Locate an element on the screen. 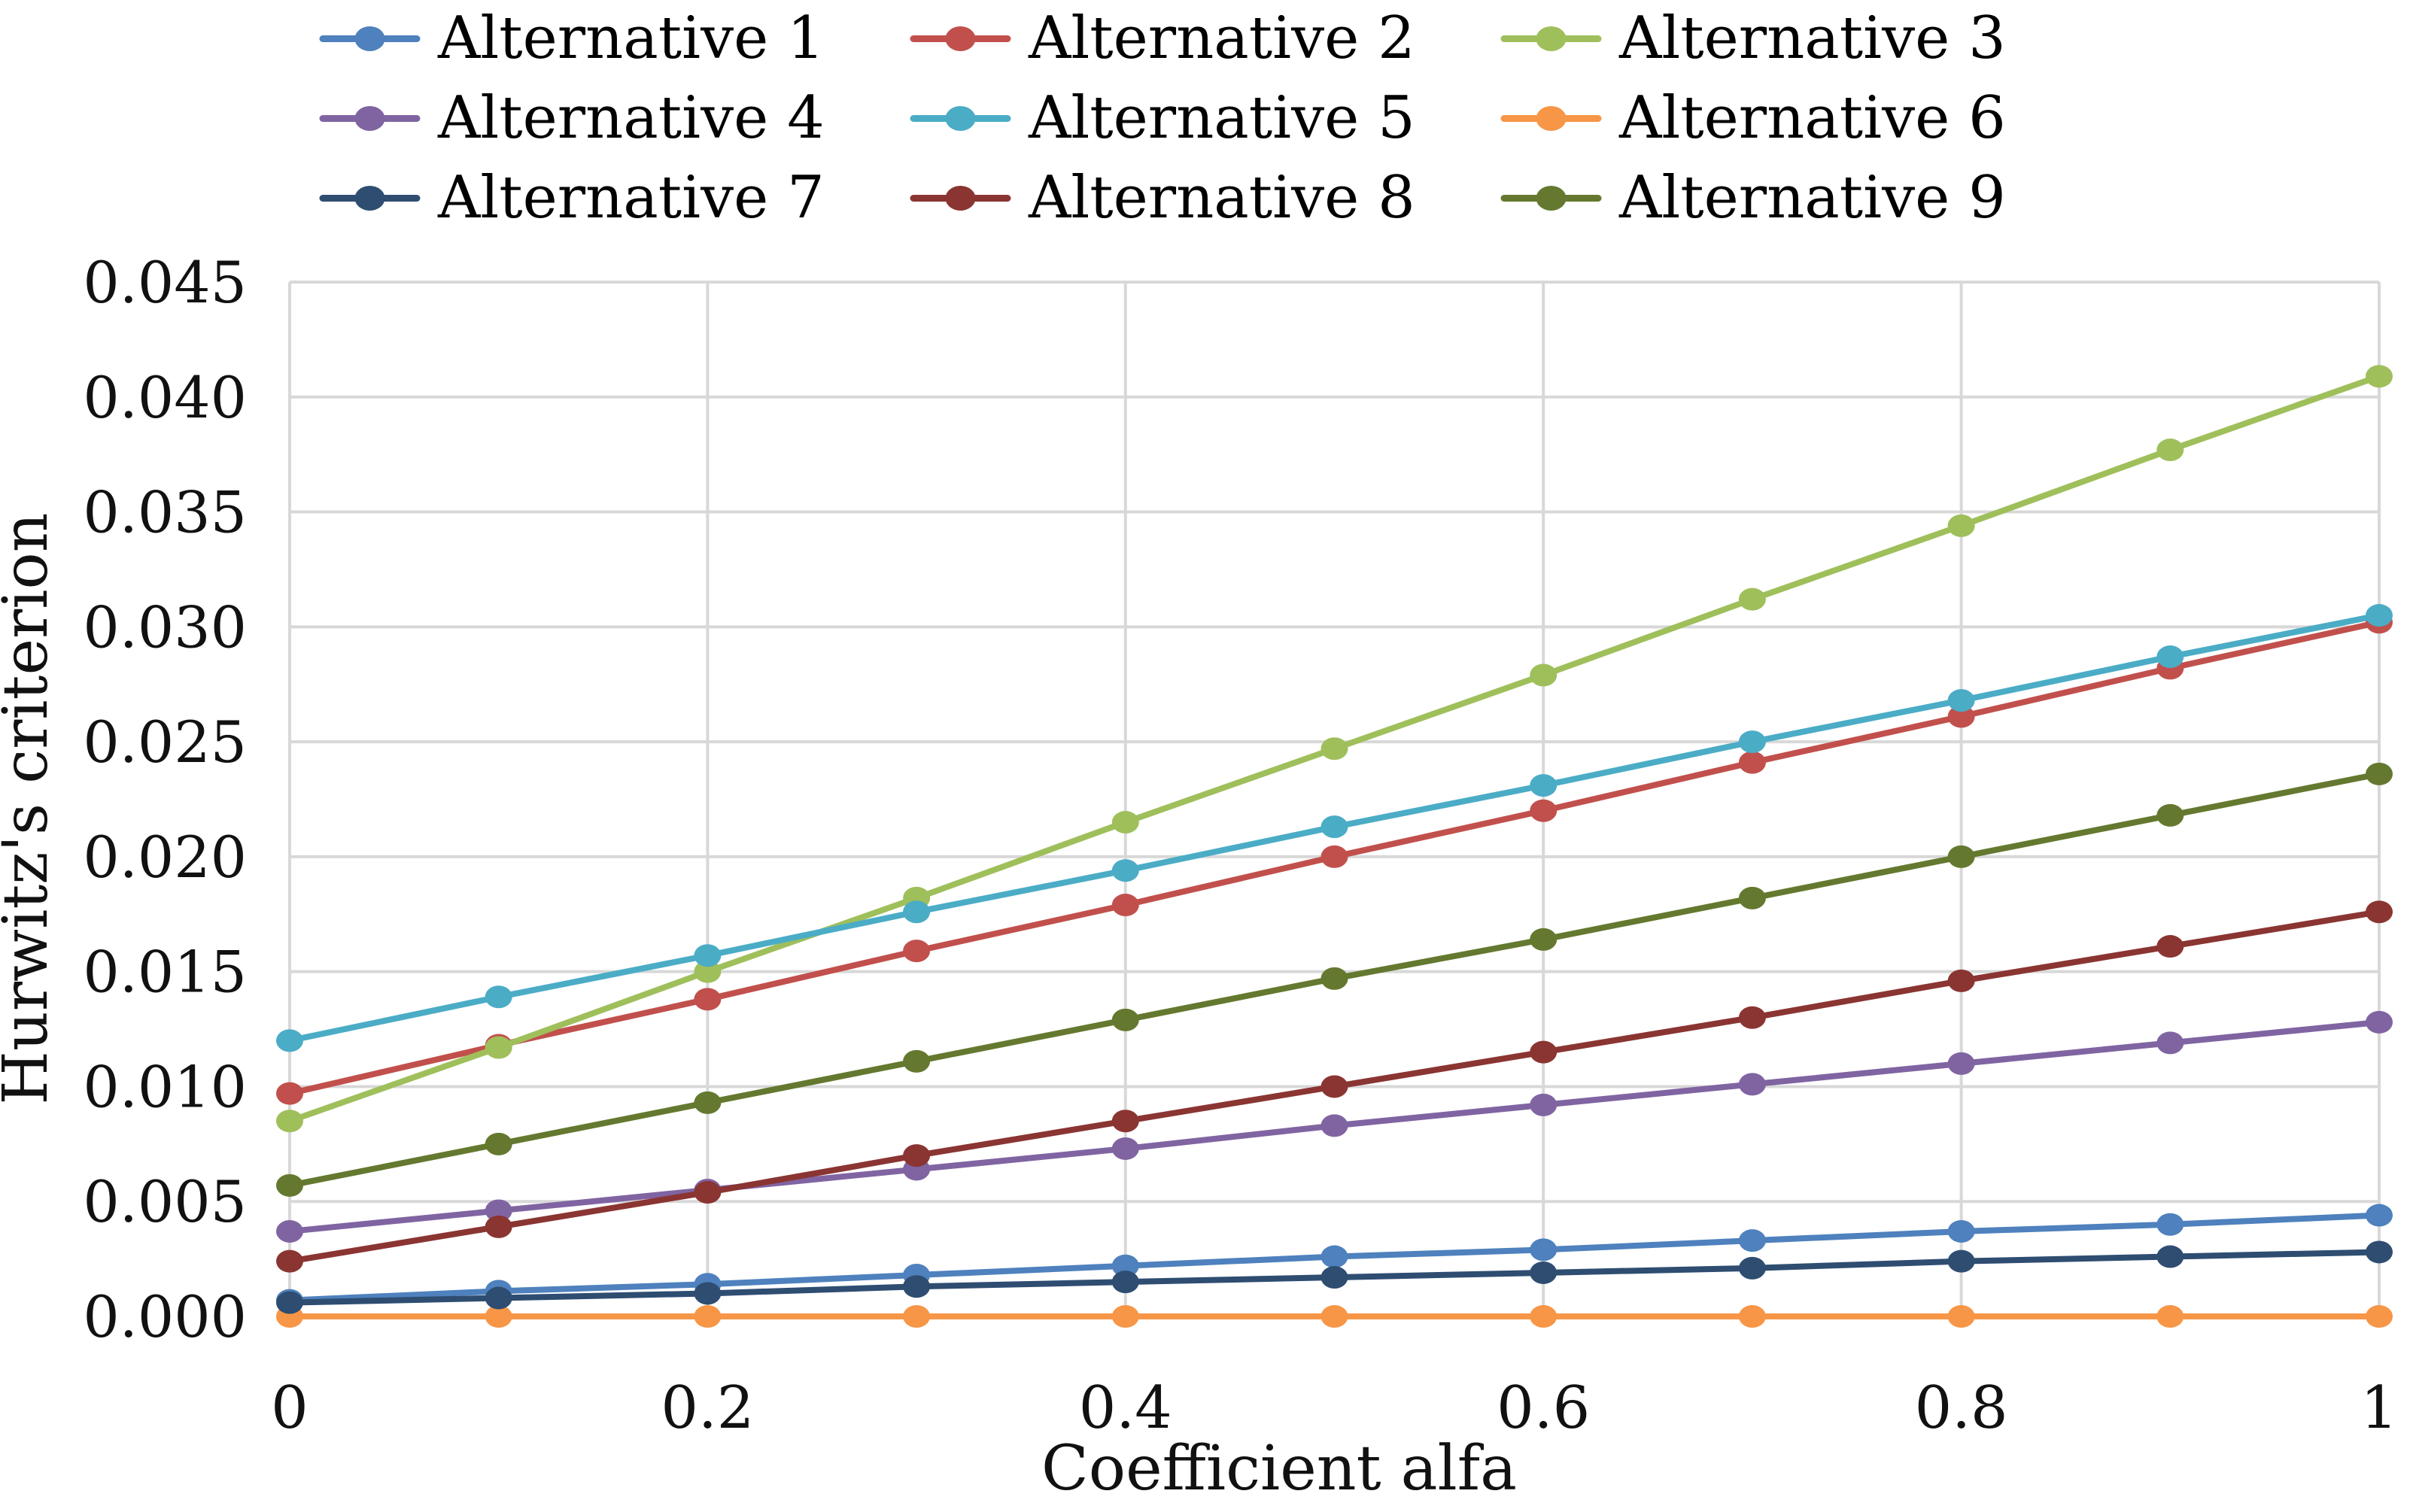 The height and width of the screenshot is (1512, 2410). x-tick-label: 0 is located at coordinates (289, 1408).